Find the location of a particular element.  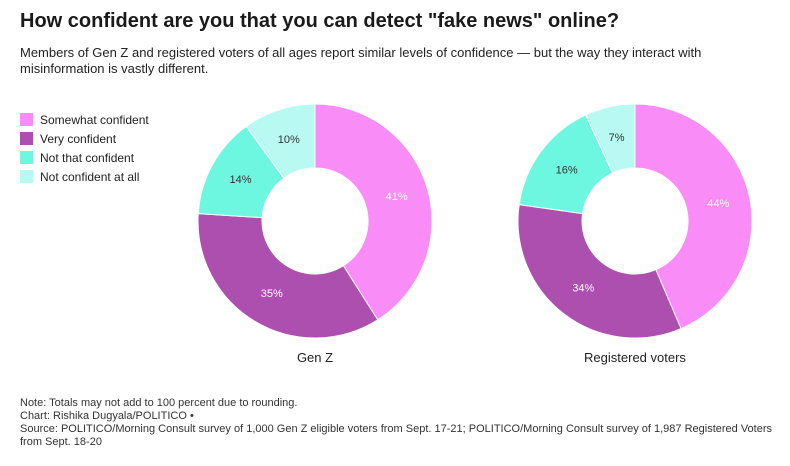

legend-item-not-confident-at-all: Not confident at all is located at coordinates (84, 176).